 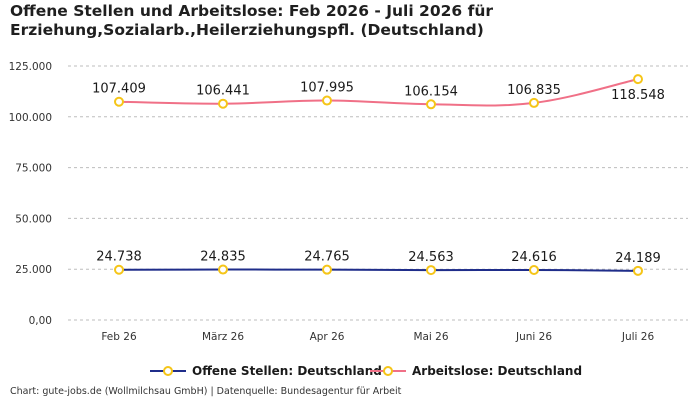 I want to click on y-tick-label: 75.000, so click(x=33, y=169).